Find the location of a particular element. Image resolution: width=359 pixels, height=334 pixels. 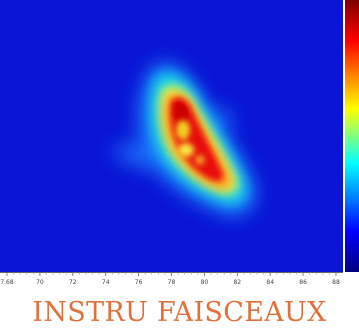

x-tick-label: 70 is located at coordinates (40, 282).